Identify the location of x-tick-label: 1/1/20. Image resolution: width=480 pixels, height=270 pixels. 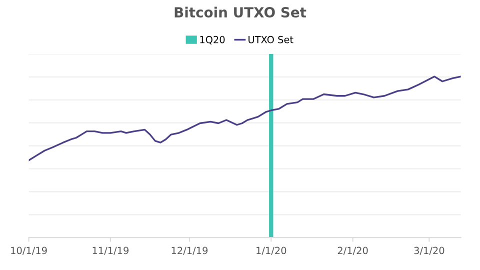
(271, 250).